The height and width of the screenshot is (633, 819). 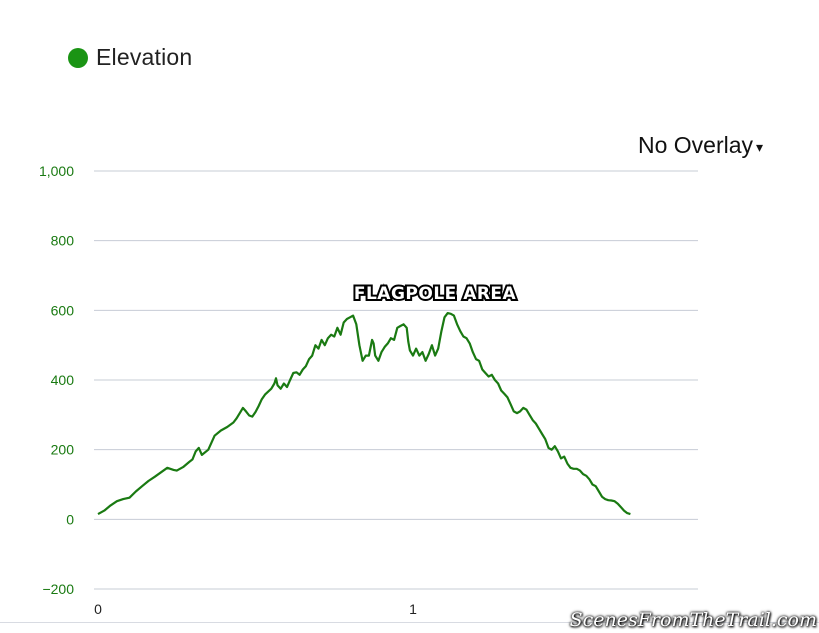 What do you see at coordinates (63, 310) in the screenshot?
I see `y-tick-label: 600` at bounding box center [63, 310].